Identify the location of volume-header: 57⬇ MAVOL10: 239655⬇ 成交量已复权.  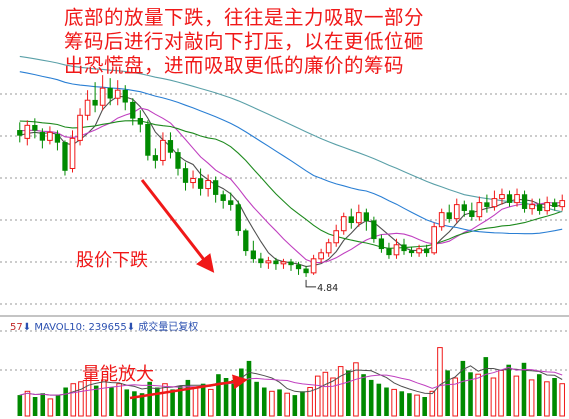
(104, 325).